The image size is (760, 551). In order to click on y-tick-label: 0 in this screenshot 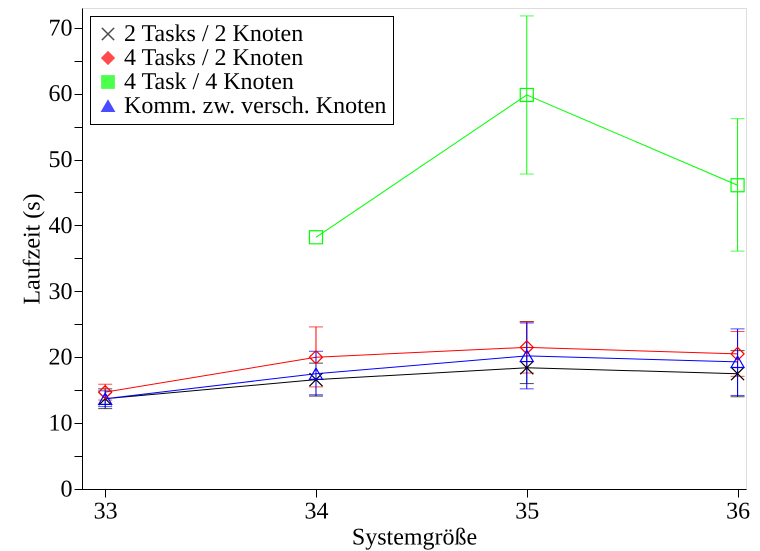, I will do `click(66, 489)`.